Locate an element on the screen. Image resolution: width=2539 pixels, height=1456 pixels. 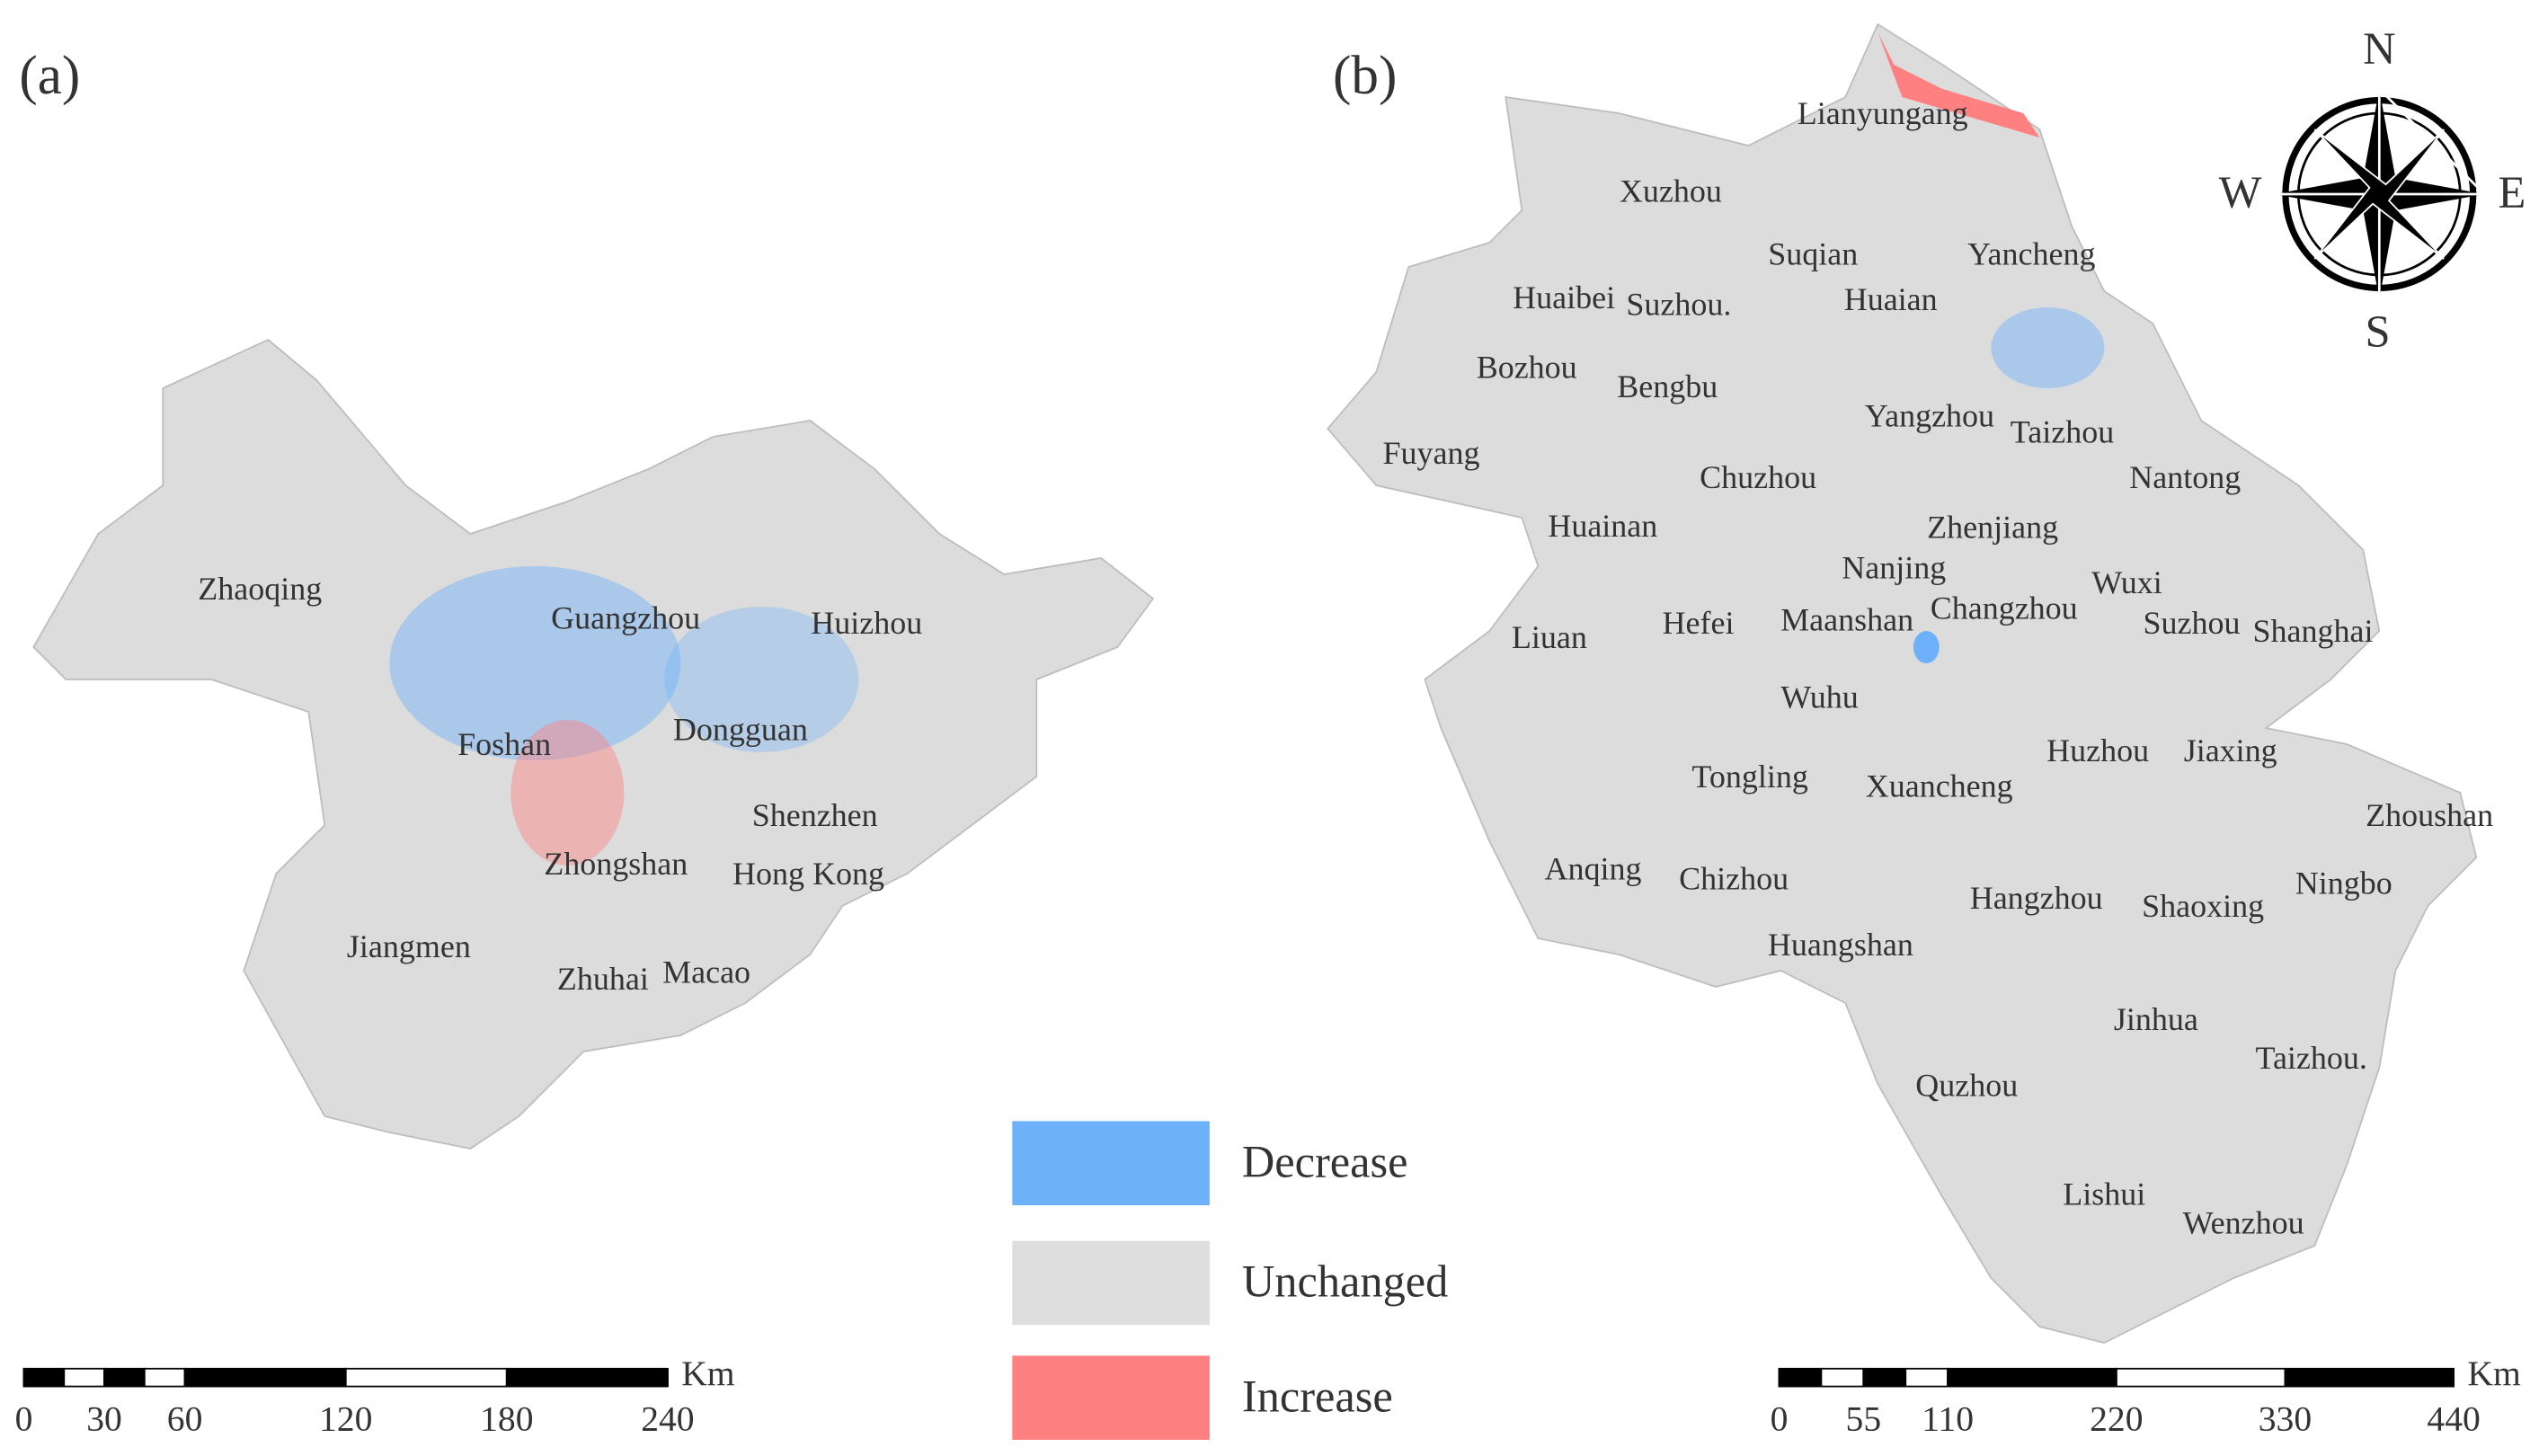
city-label: Maanshan is located at coordinates (1846, 619).